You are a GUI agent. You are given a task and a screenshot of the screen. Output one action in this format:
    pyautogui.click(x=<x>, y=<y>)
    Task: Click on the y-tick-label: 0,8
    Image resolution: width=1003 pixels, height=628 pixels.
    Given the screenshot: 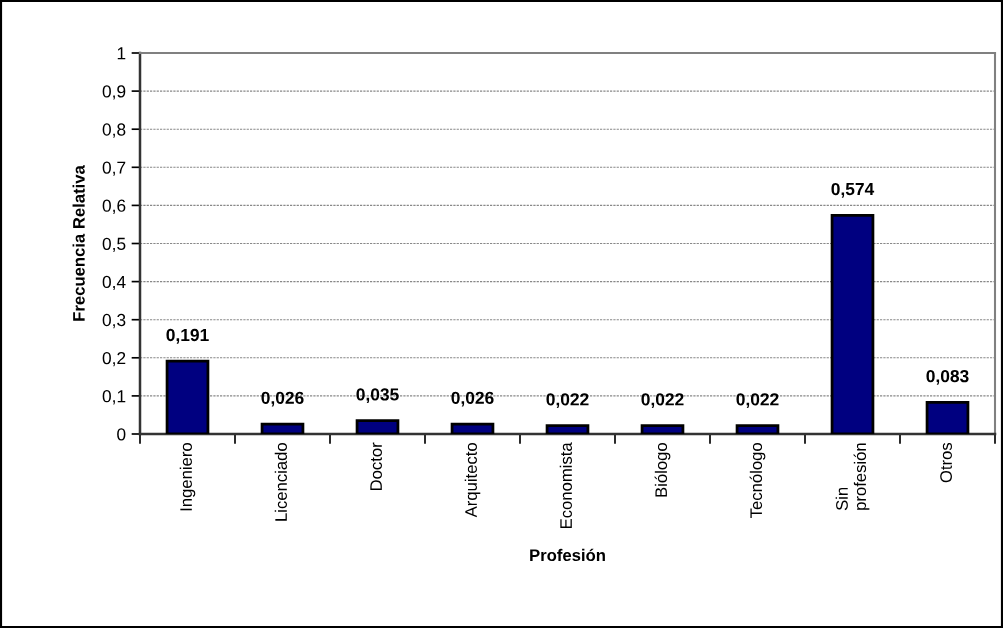 What is the action you would take?
    pyautogui.click(x=114, y=130)
    